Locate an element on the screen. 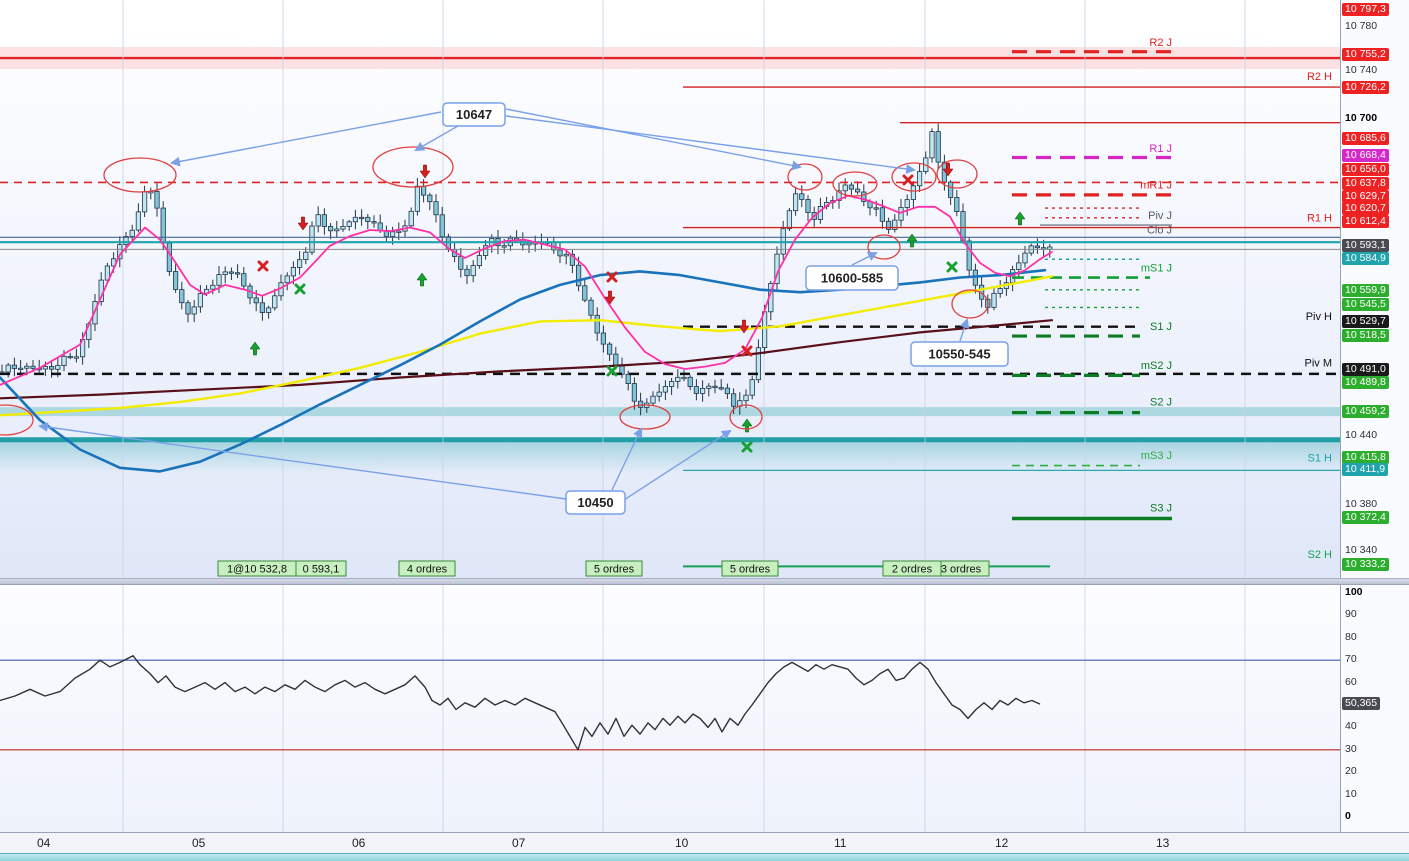 The height and width of the screenshot is (861, 1409). rsi-axis-label: 20 is located at coordinates (1351, 771).